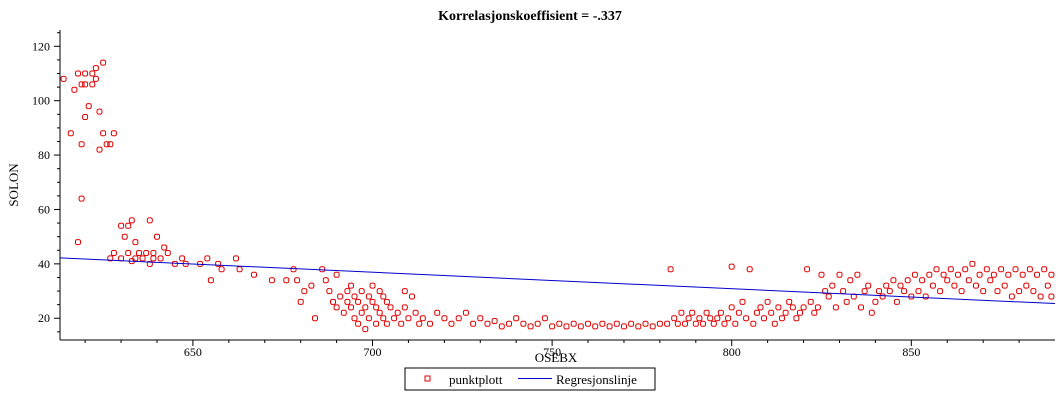 The image size is (1060, 400). I want to click on y-tick-label: 20, so click(44, 318).